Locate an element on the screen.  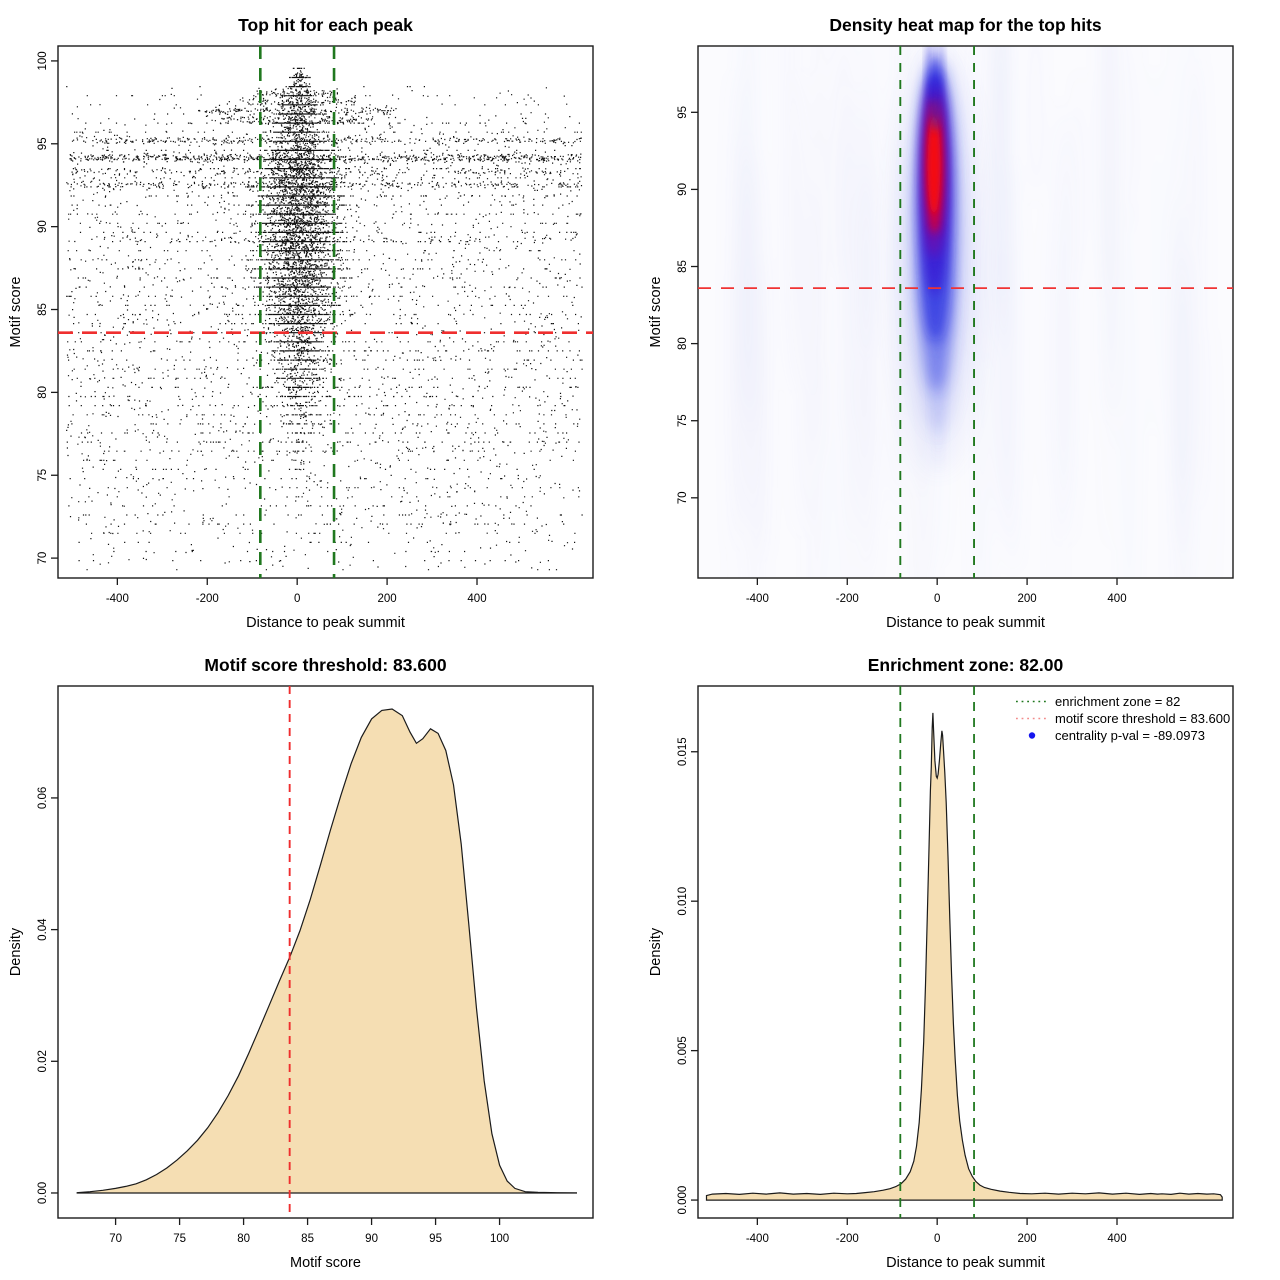
y-tick-label: 100 is located at coordinates (43, 60).